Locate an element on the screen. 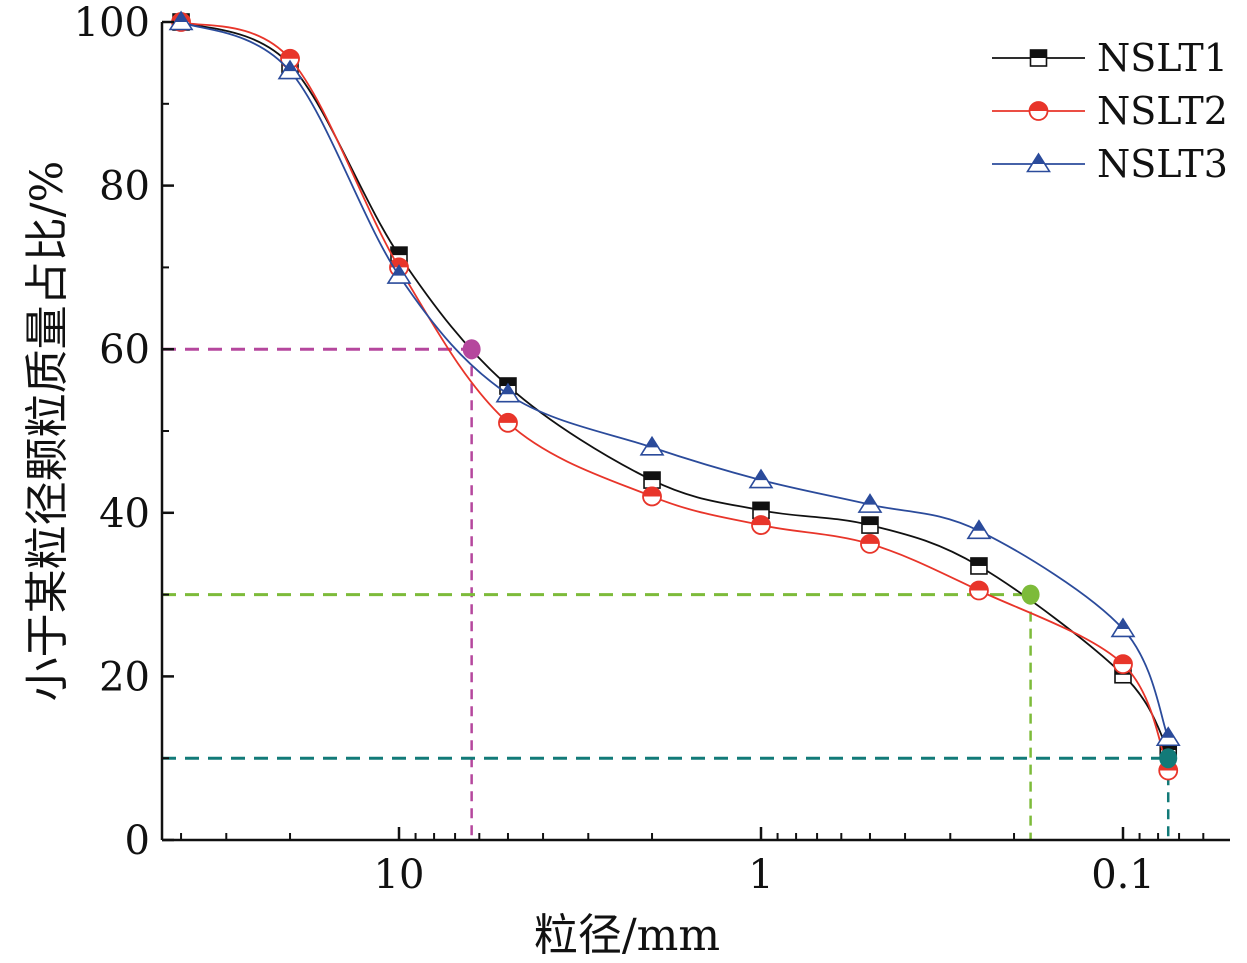 This screenshot has height=963, width=1247. y-tick-label: 0 is located at coordinates (137, 841).